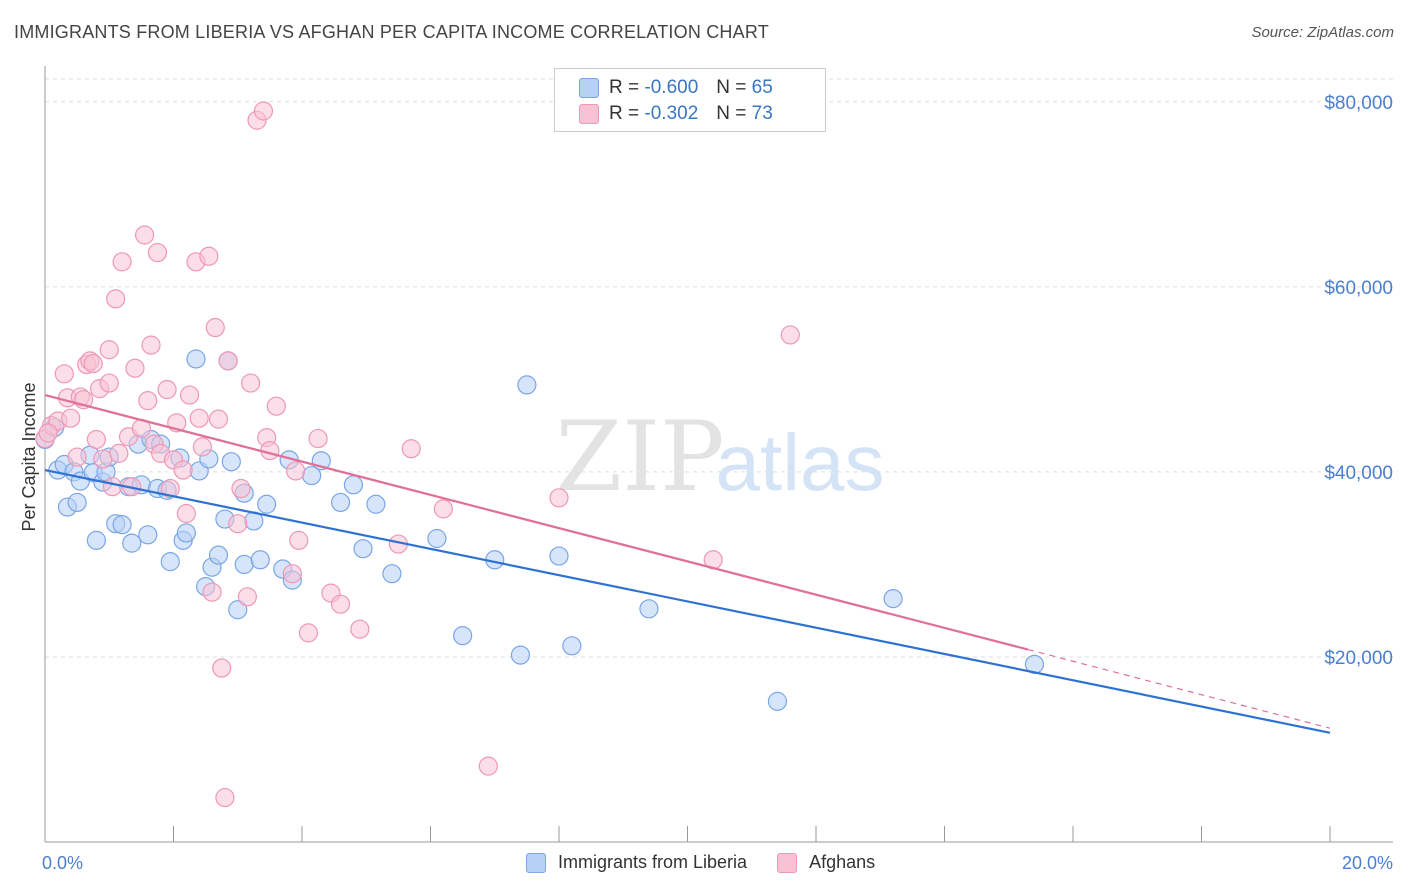 The width and height of the screenshot is (1406, 892). I want to click on legend-item-liberia: Immigrants from Liberia, so click(636, 862).